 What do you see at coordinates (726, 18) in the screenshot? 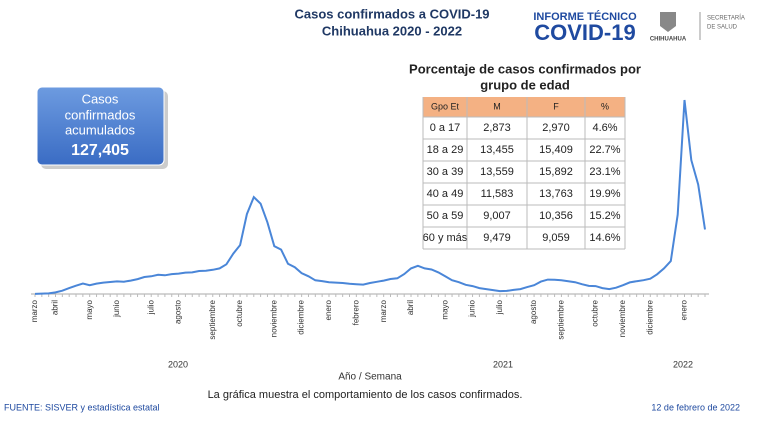
I see `logo-dept: SECRETARÍA` at bounding box center [726, 18].